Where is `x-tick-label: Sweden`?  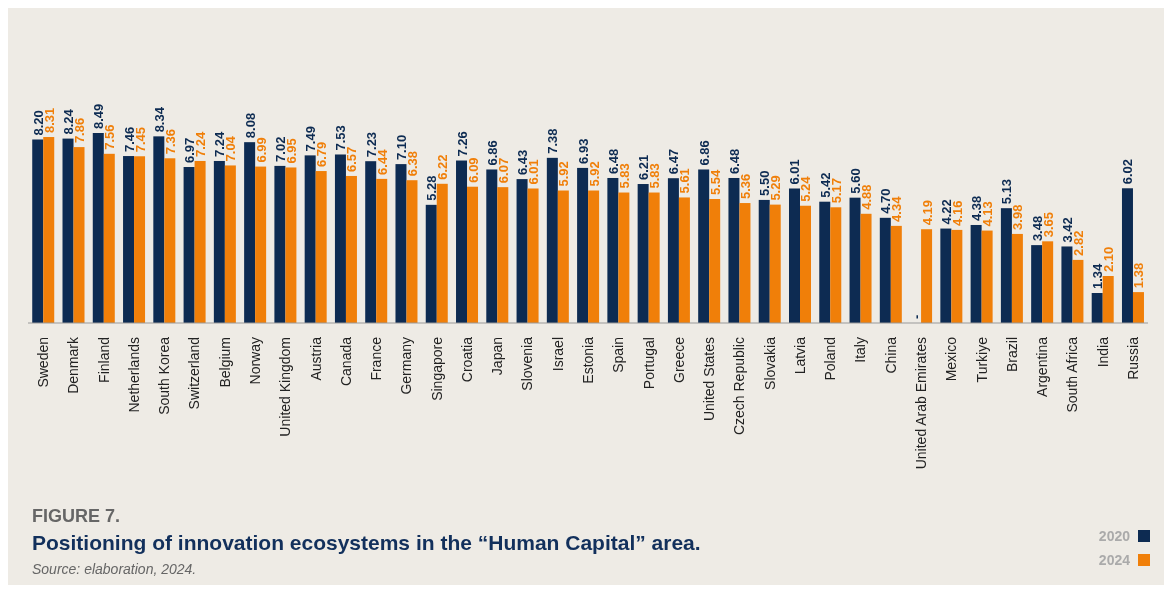 x-tick-label: Sweden is located at coordinates (43, 362).